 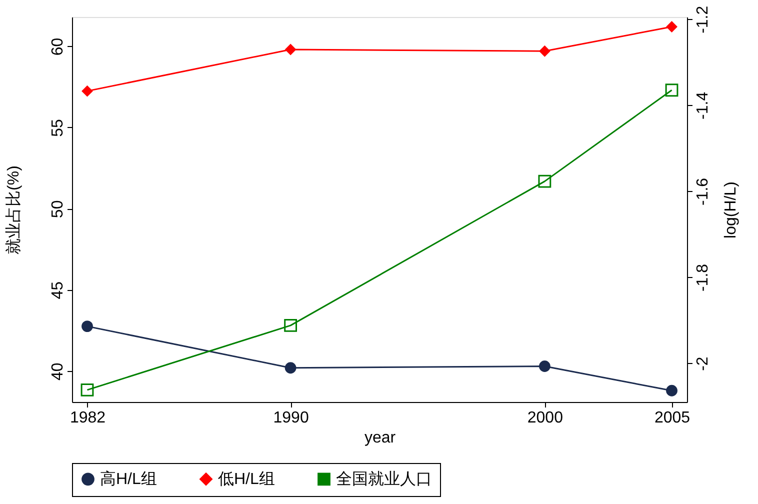 What do you see at coordinates (58, 290) in the screenshot?
I see `y-tick-label: 45` at bounding box center [58, 290].